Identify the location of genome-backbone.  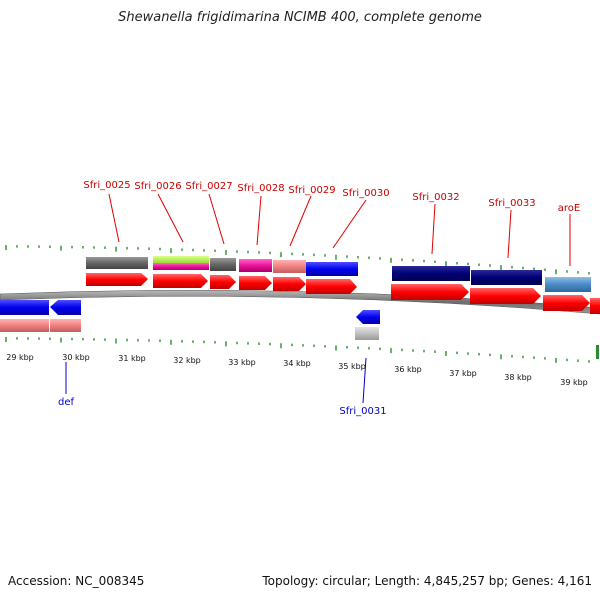
(300, 302).